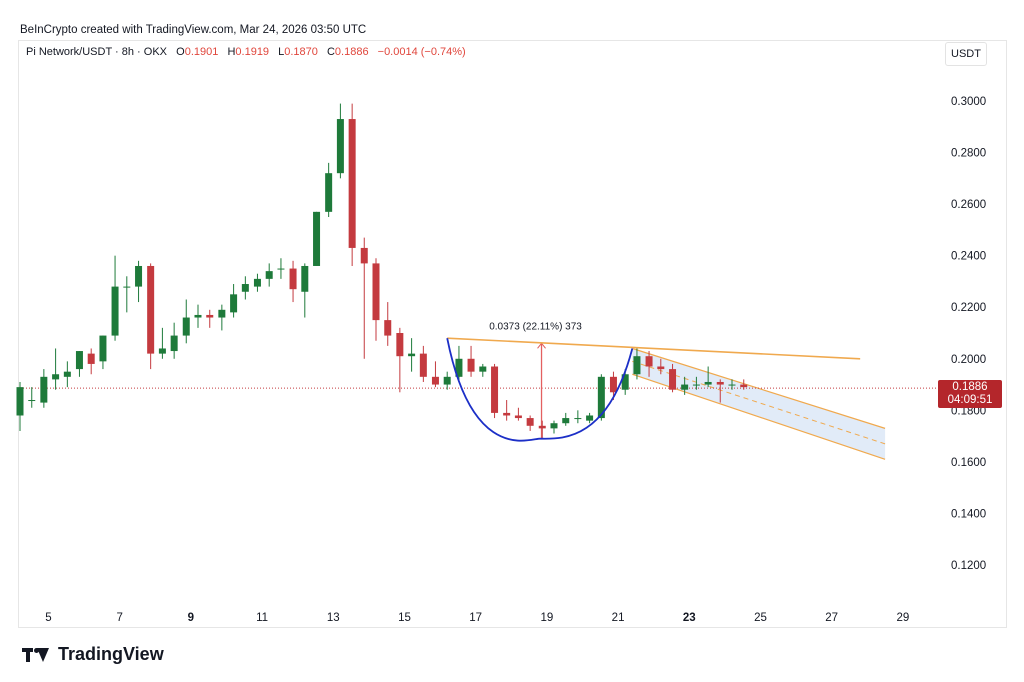 The width and height of the screenshot is (1024, 682). What do you see at coordinates (968, 566) in the screenshot?
I see `y-tick-label: 0.1200` at bounding box center [968, 566].